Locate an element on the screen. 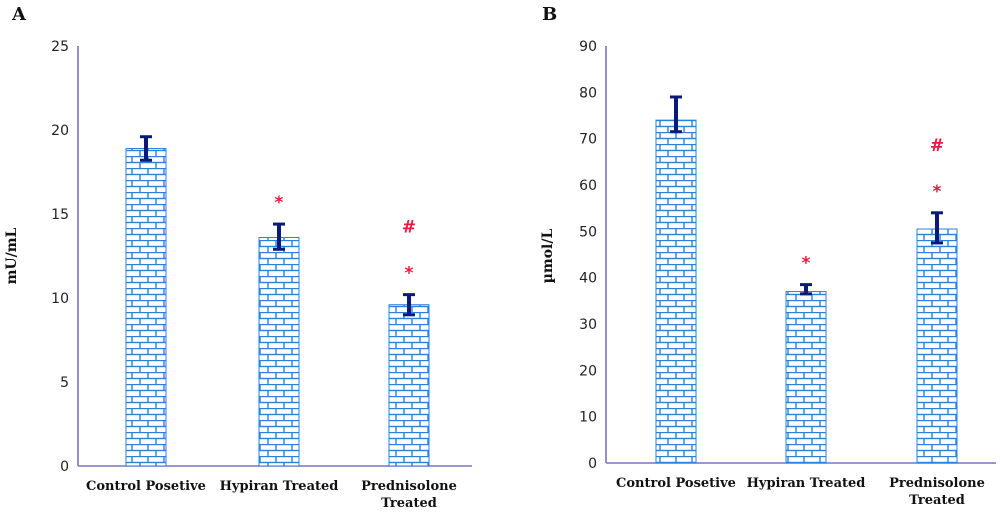  y-tick-label: 50 is located at coordinates (588, 232).